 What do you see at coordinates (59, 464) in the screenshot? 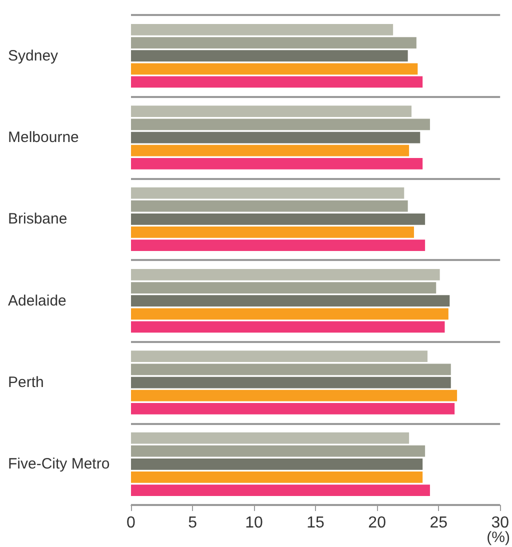
I see `y-tick-label: Five-City Metro` at bounding box center [59, 464].